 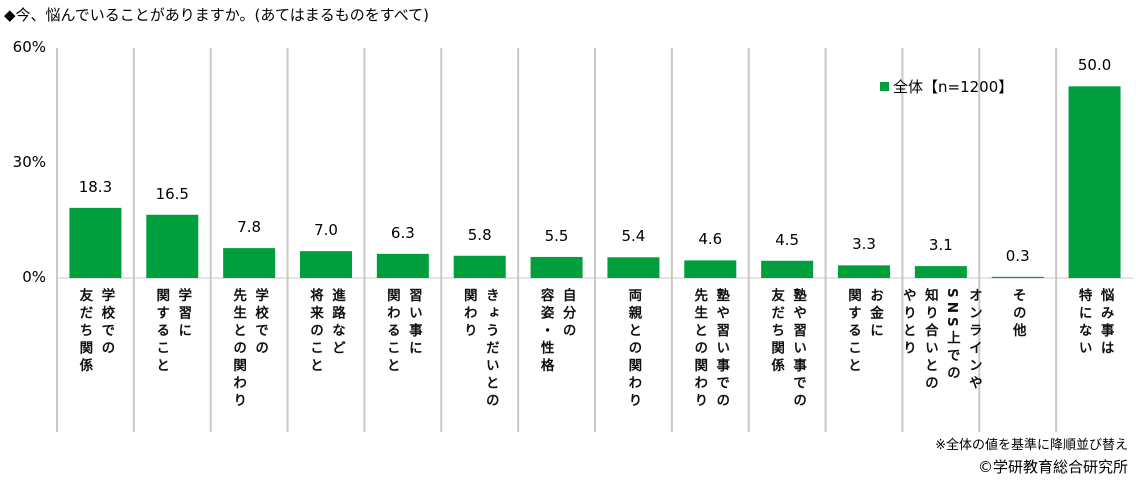 What do you see at coordinates (315, 332) in the screenshot?
I see `x-tick-label-line: 将来のこと` at bounding box center [315, 332].